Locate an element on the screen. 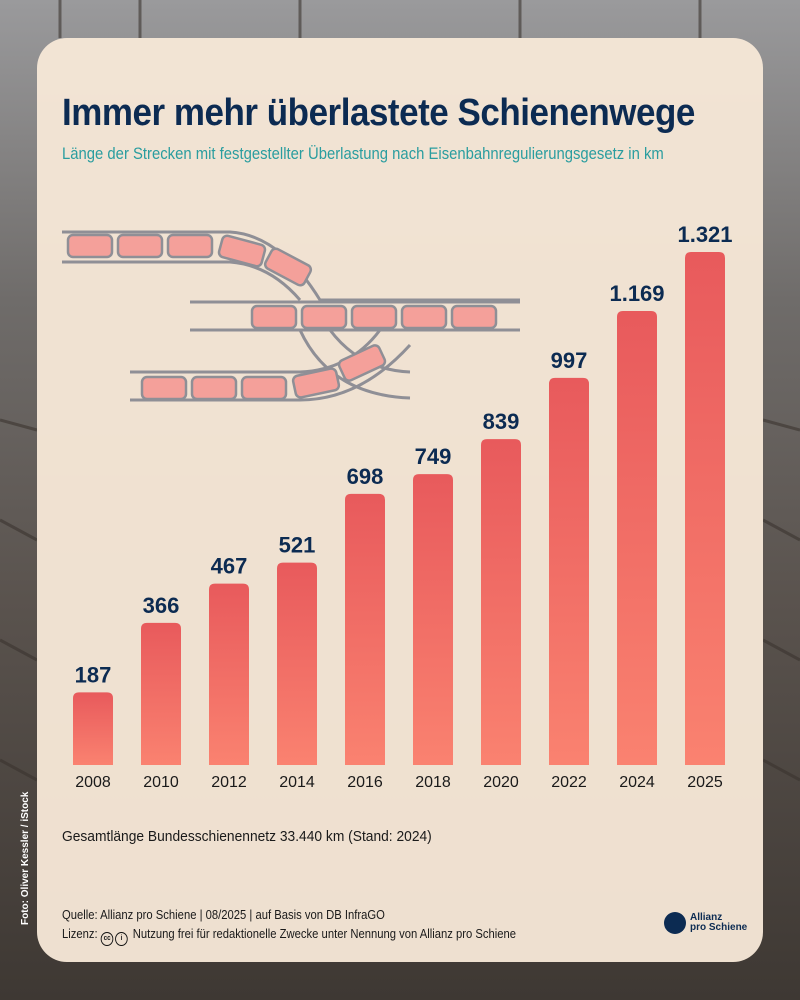 Image resolution: width=800 pixels, height=1000 pixels. license-label: Lizenz: is located at coordinates (80, 934).